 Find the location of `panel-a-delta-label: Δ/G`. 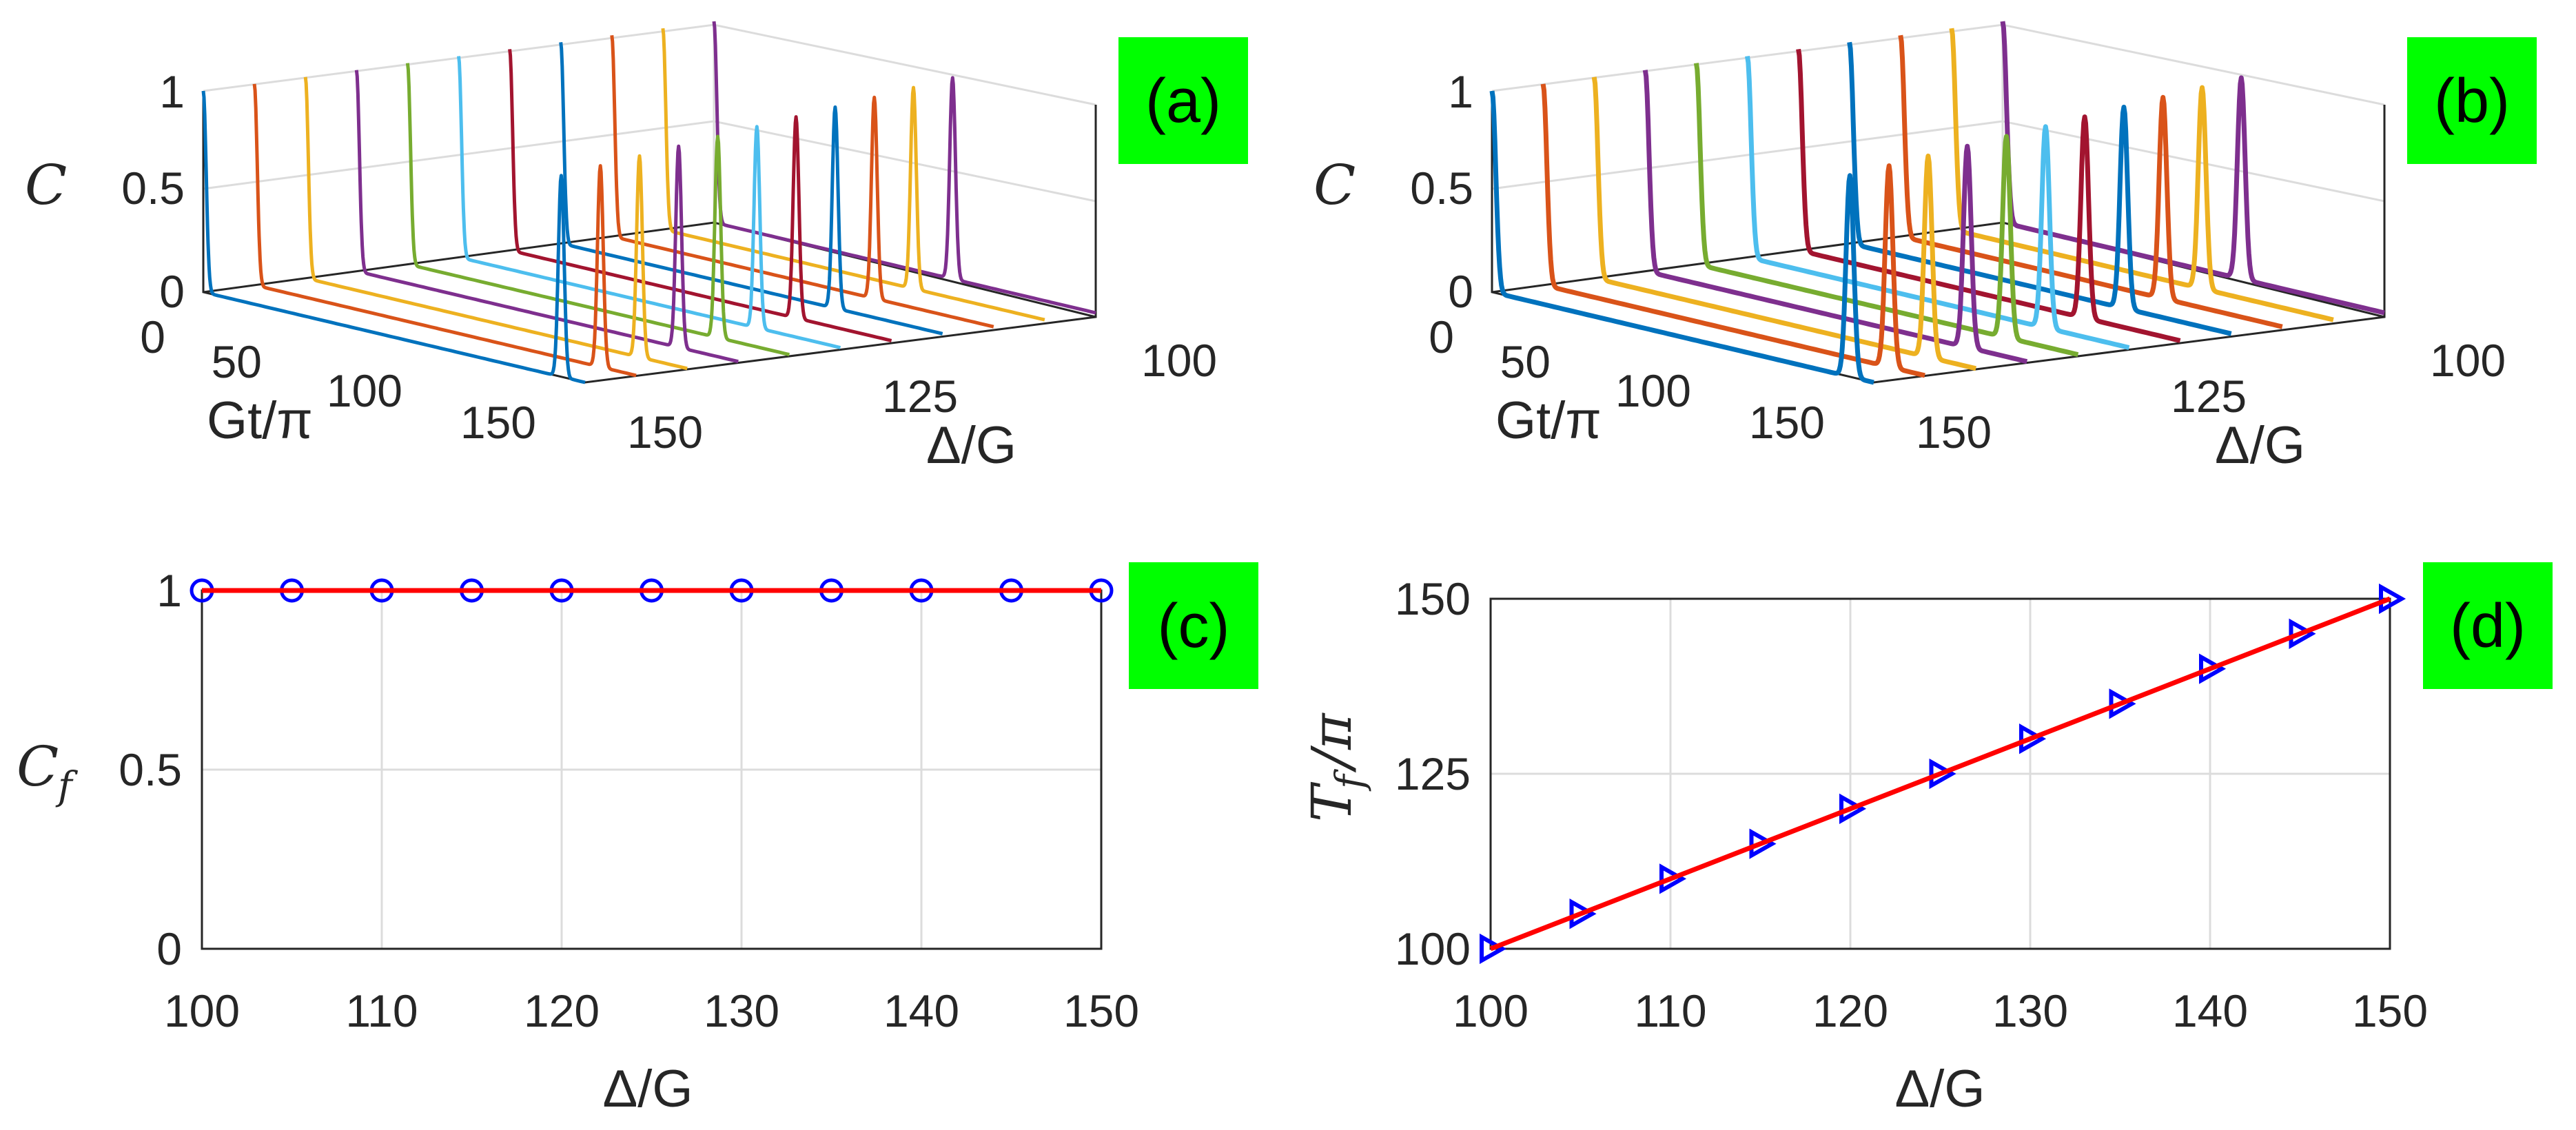

panel-a-delta-label: Δ/G is located at coordinates (971, 445).